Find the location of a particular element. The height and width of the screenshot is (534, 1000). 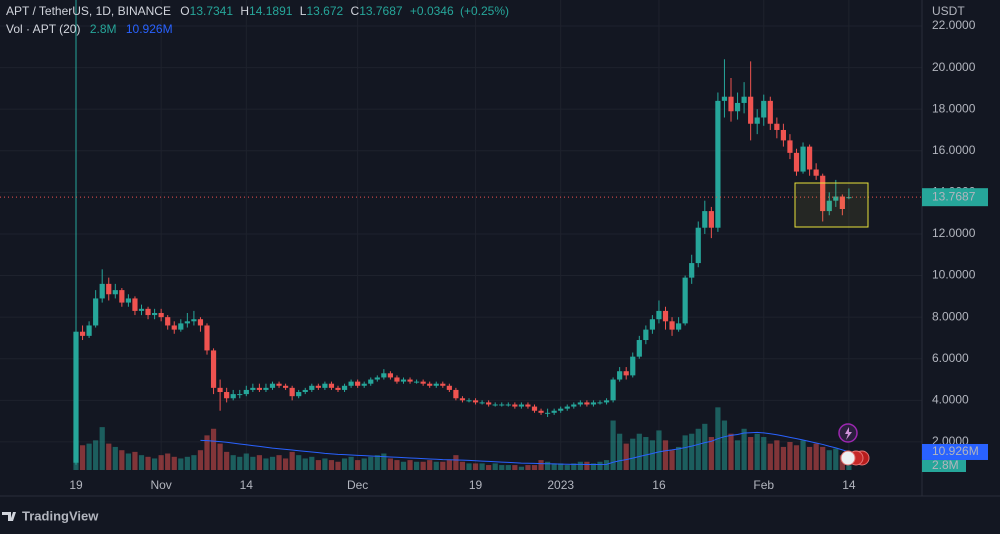

y-tick-label: 12.0000 is located at coordinates (954, 233).